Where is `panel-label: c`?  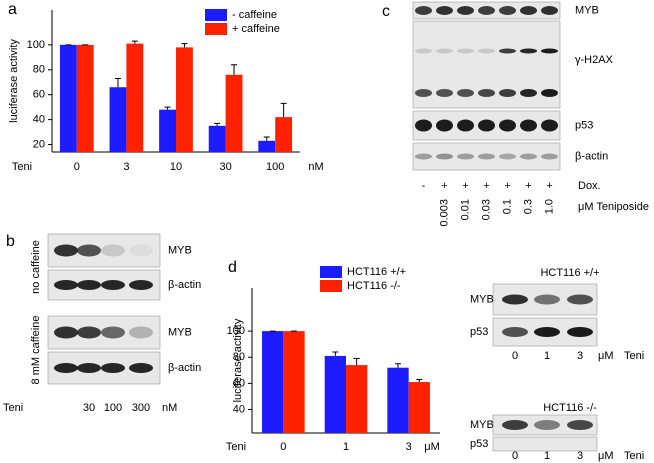 panel-label: c is located at coordinates (386, 11).